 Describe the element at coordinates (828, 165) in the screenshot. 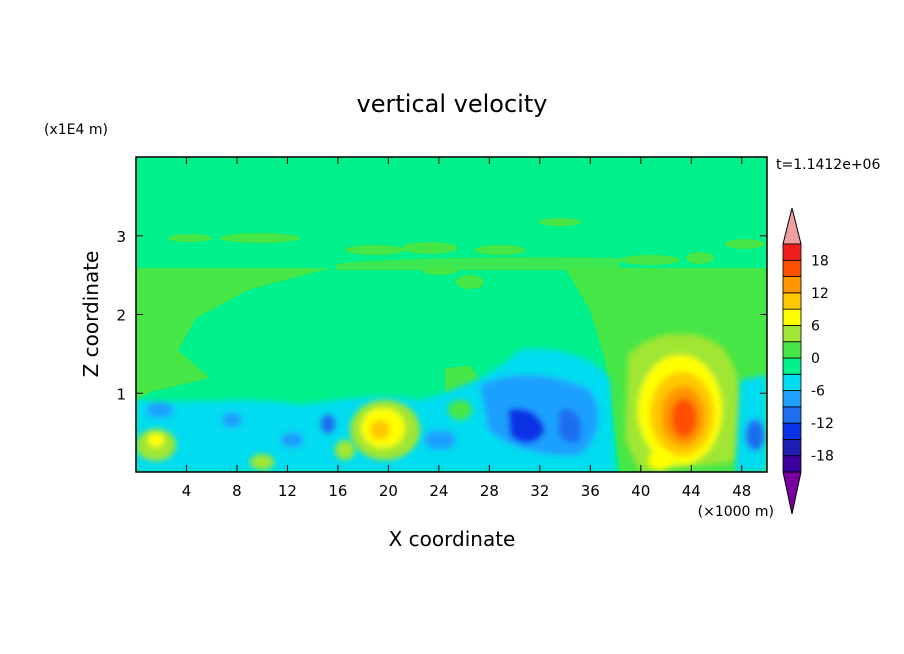

I see `time-label: t=1.1412e+06` at that location.